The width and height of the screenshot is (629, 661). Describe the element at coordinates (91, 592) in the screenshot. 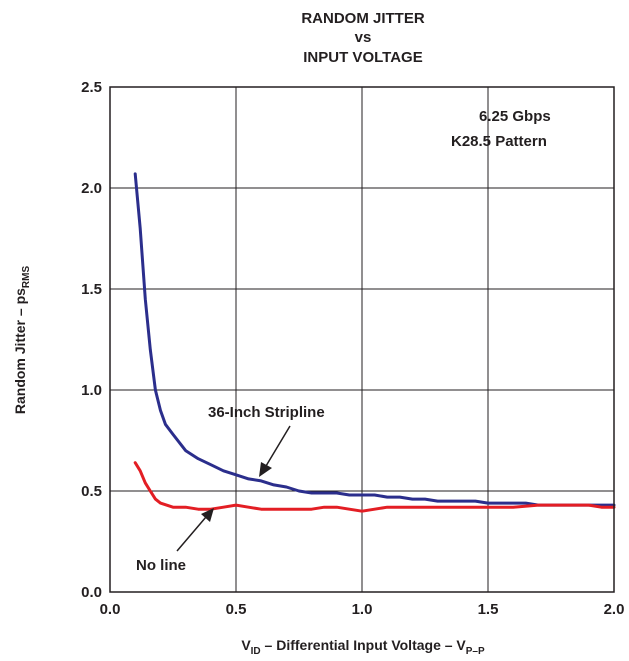

I see `y-tick-label: 0.0` at that location.